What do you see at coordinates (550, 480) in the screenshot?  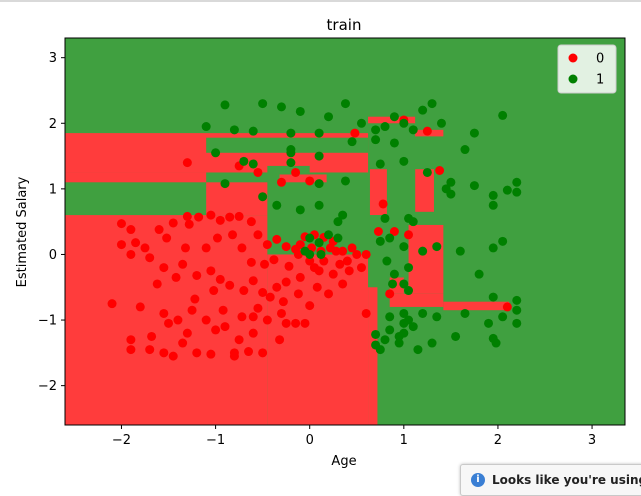 I see `notification-toast: i Looks like you're using I` at bounding box center [550, 480].